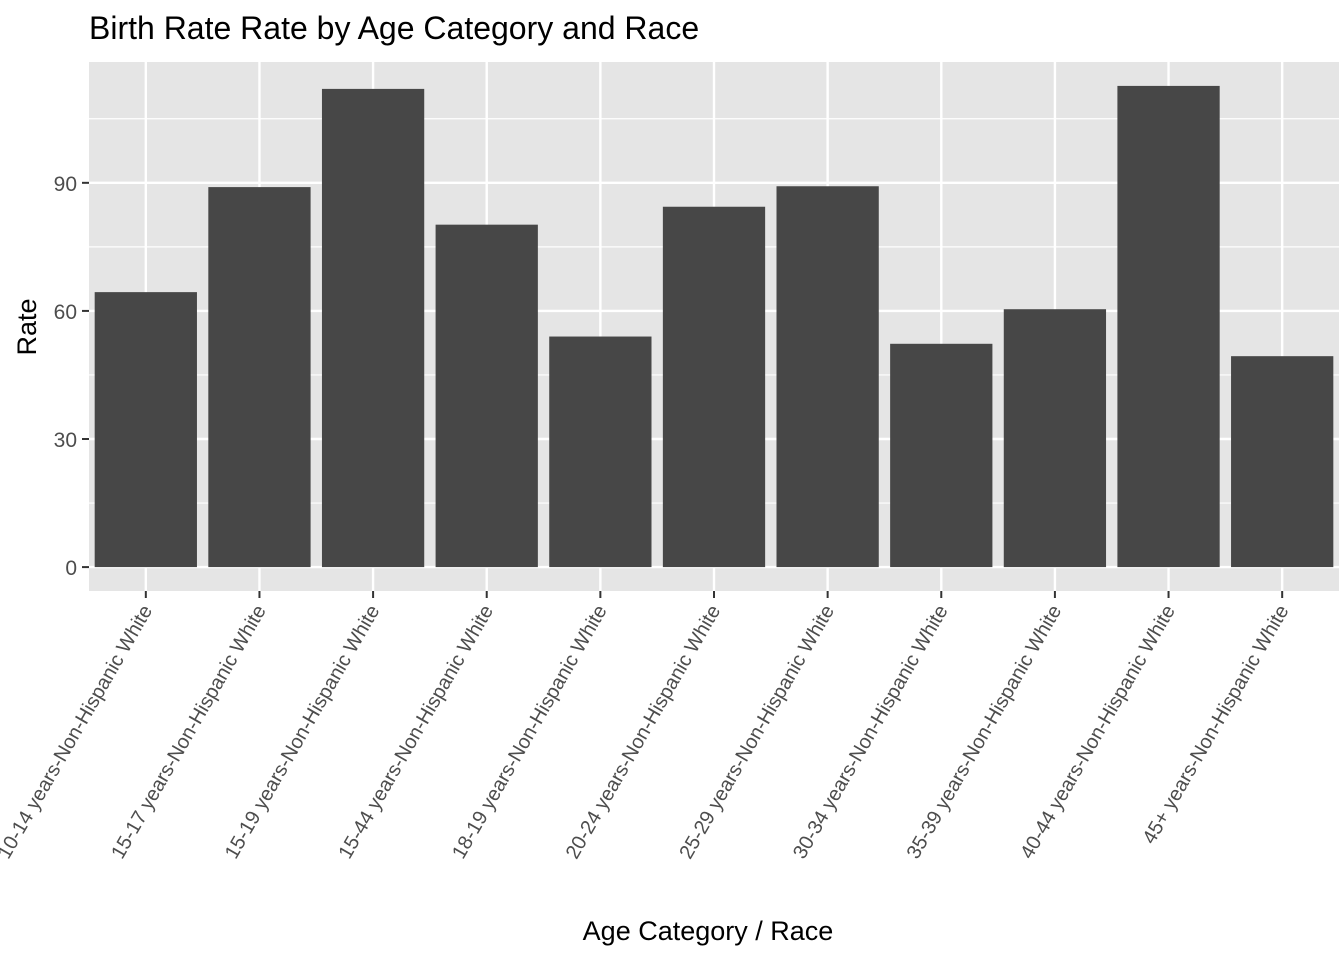  Describe the element at coordinates (394, 28) in the screenshot. I see `chart-title: Birth Rate Rate by Age Category and Race` at that location.